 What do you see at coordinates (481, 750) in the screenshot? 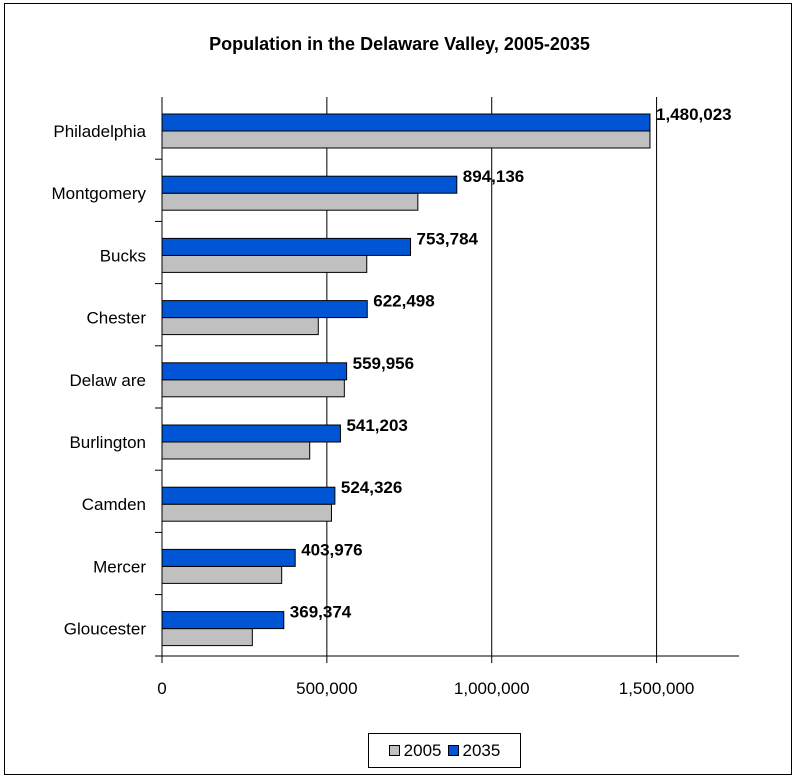
I see `legend-label-2035: 2035` at bounding box center [481, 750].